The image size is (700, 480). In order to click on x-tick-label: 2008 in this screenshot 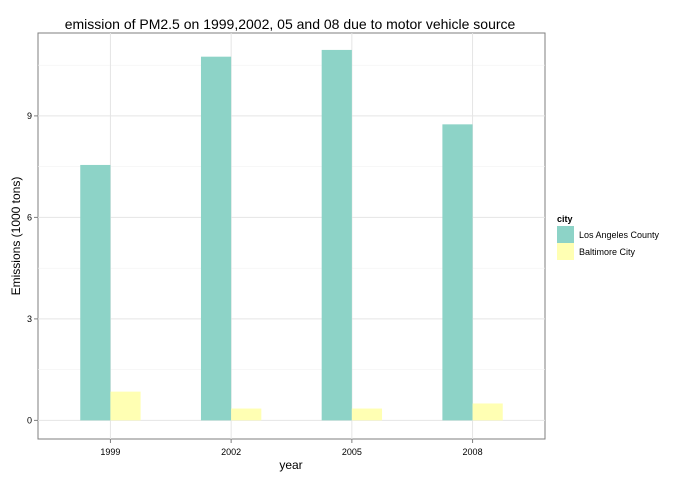, I will do `click(473, 452)`.